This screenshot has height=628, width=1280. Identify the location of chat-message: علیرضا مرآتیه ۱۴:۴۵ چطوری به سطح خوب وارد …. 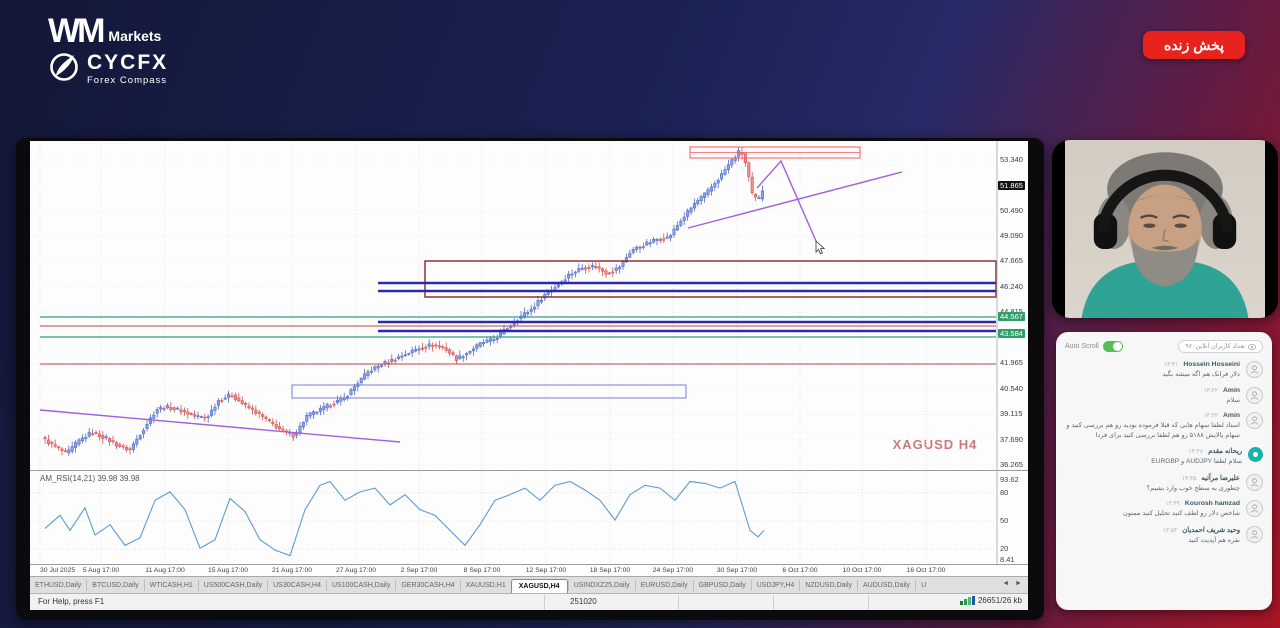
(1162, 483).